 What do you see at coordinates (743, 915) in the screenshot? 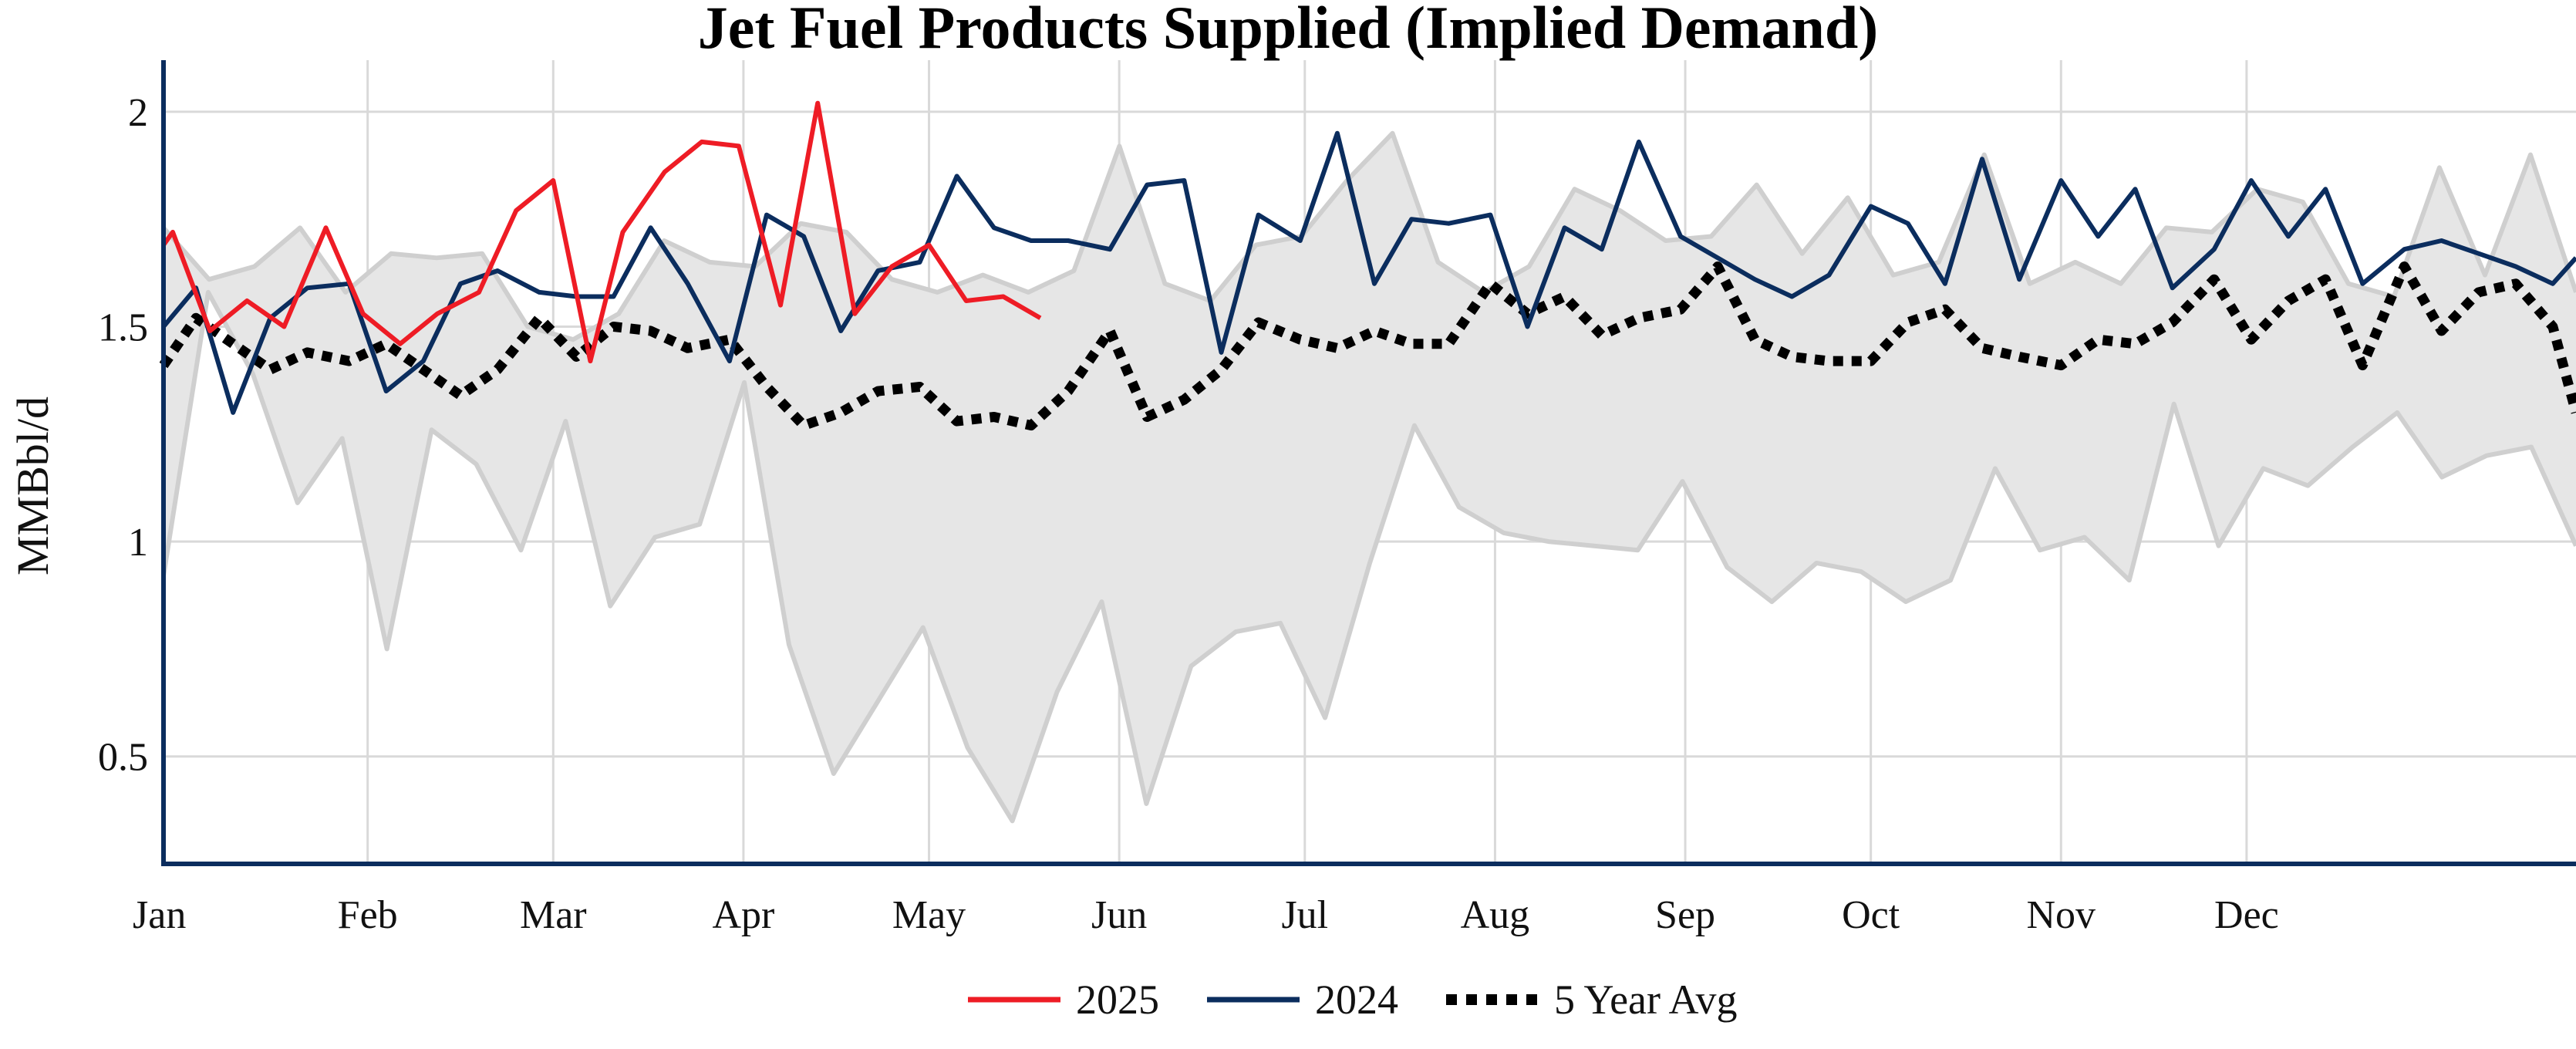
I see `x-tick-label-apr: Apr` at bounding box center [743, 915].